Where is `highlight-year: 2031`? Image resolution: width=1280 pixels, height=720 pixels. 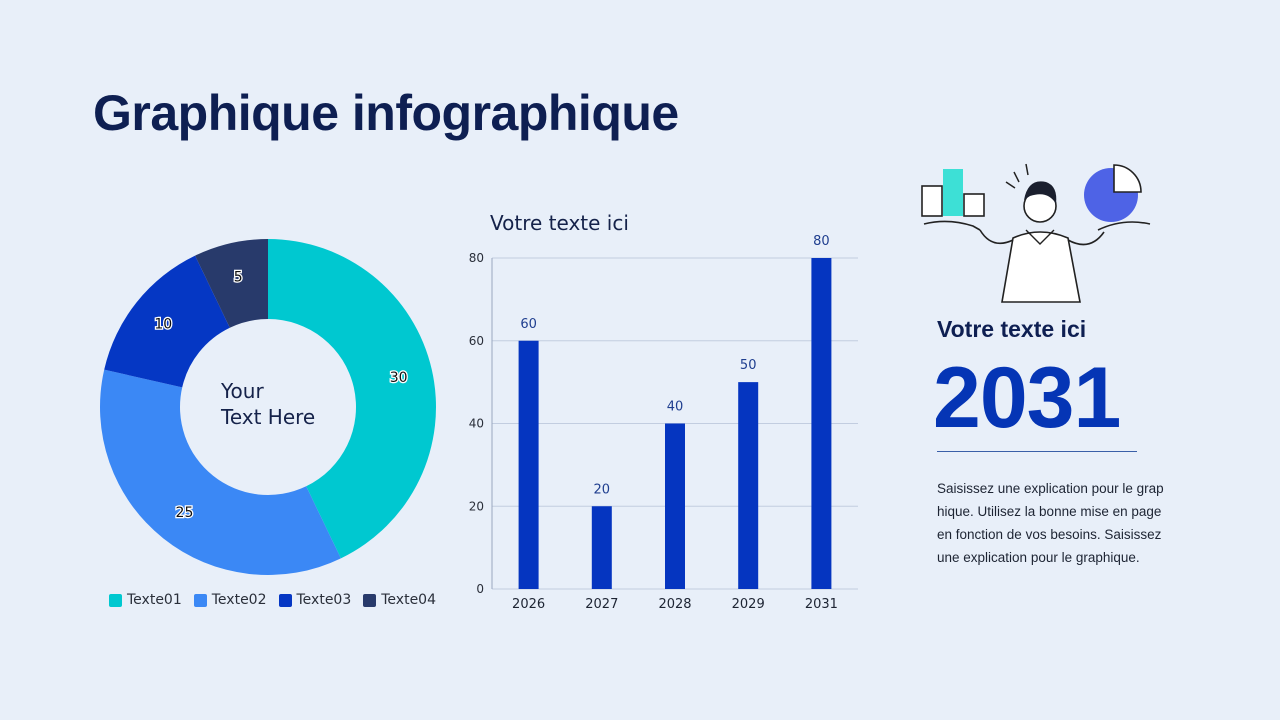 highlight-year: 2031 is located at coordinates (1027, 398).